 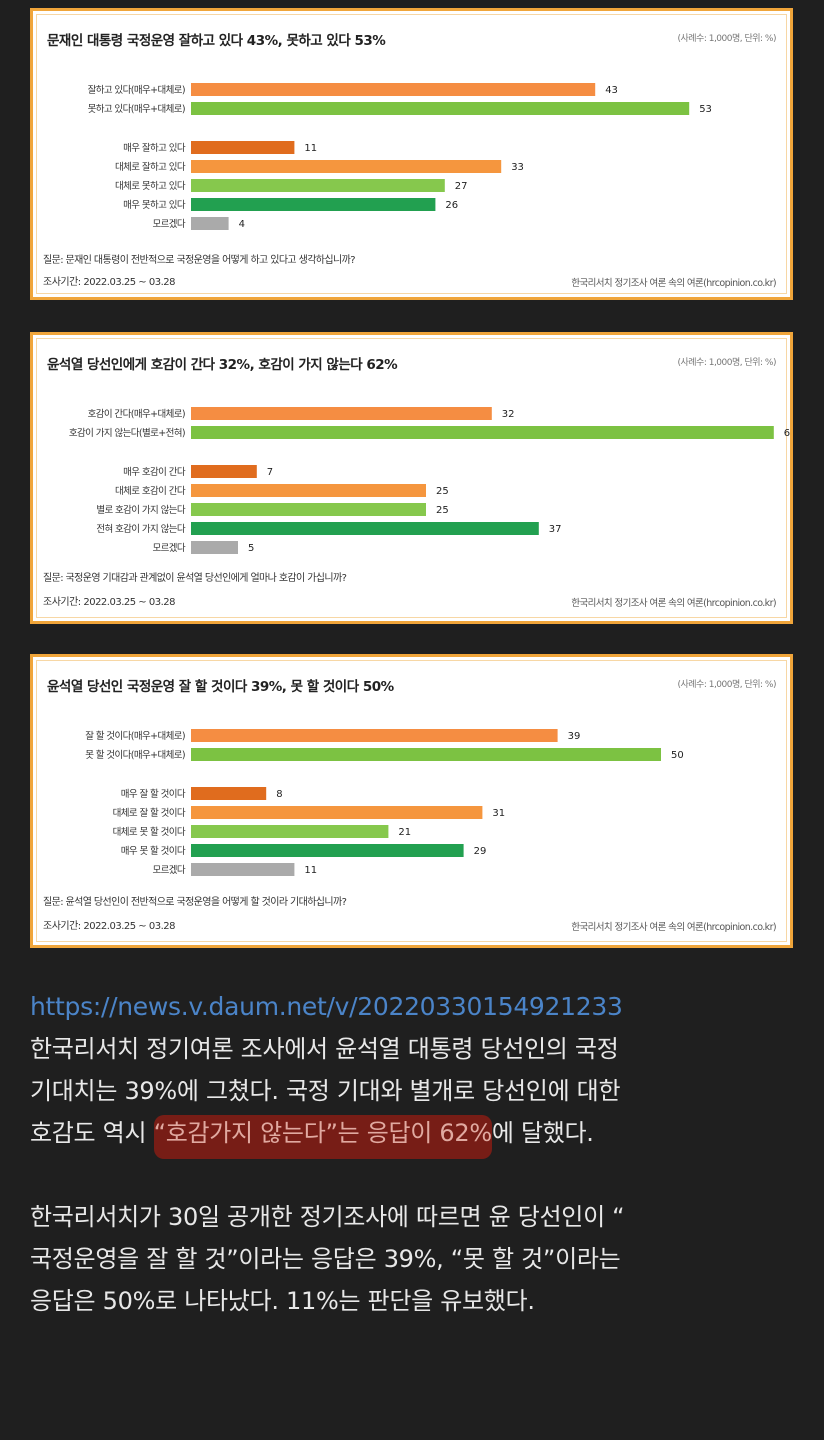 What do you see at coordinates (325, 1259) in the screenshot?
I see `paragraph-2-line-2: 국정운영을 잘 할 것”이라는 응답은 39%, “못 할 것”이라는` at bounding box center [325, 1259].